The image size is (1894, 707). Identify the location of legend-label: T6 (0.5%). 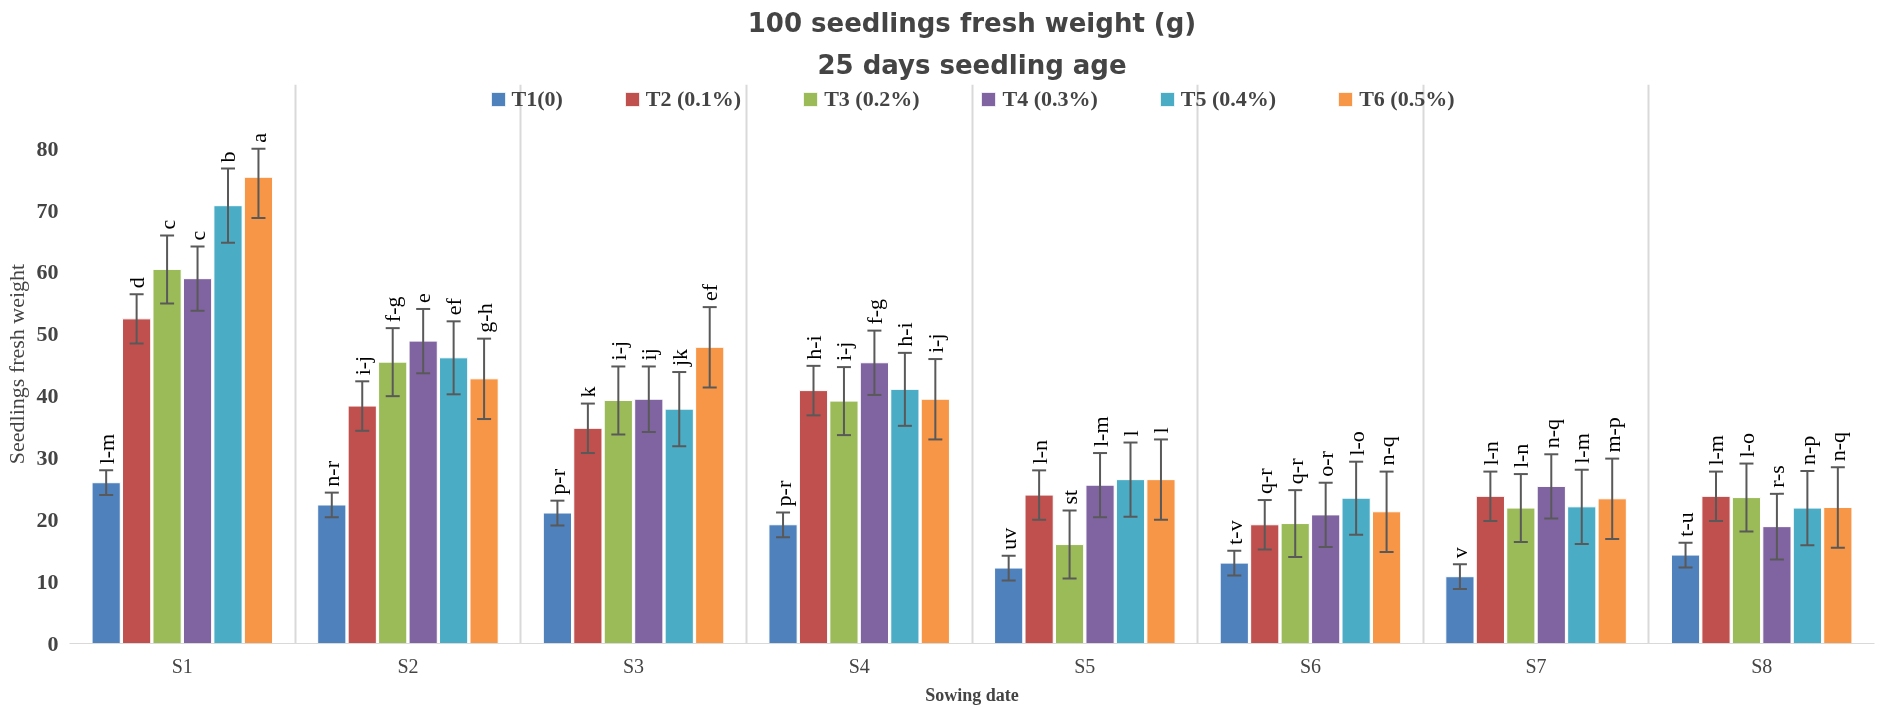
(1407, 99).